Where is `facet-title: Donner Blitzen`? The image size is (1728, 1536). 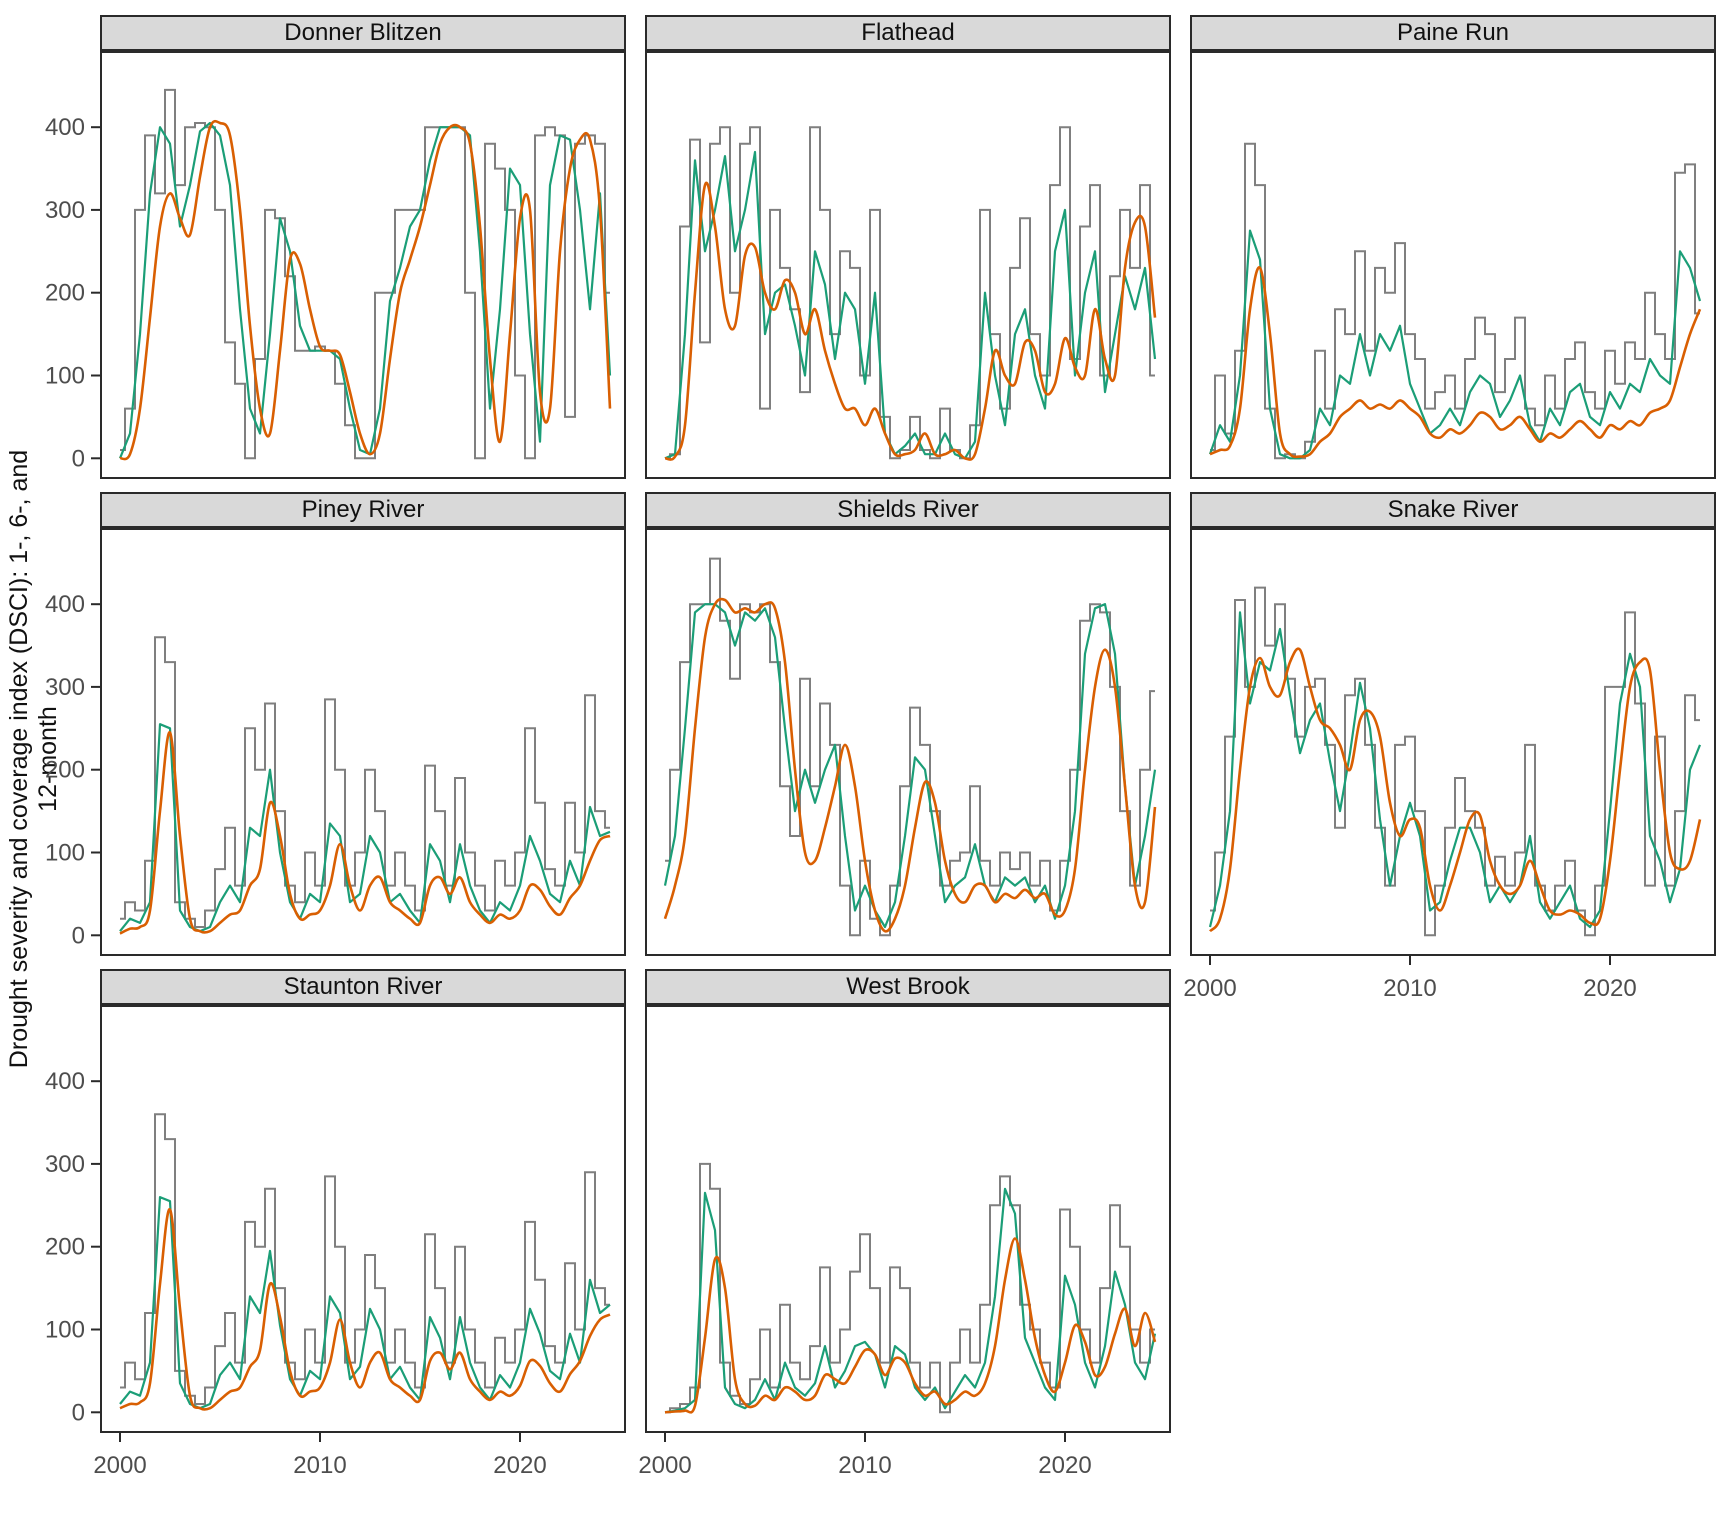 facet-title: Donner Blitzen is located at coordinates (363, 32).